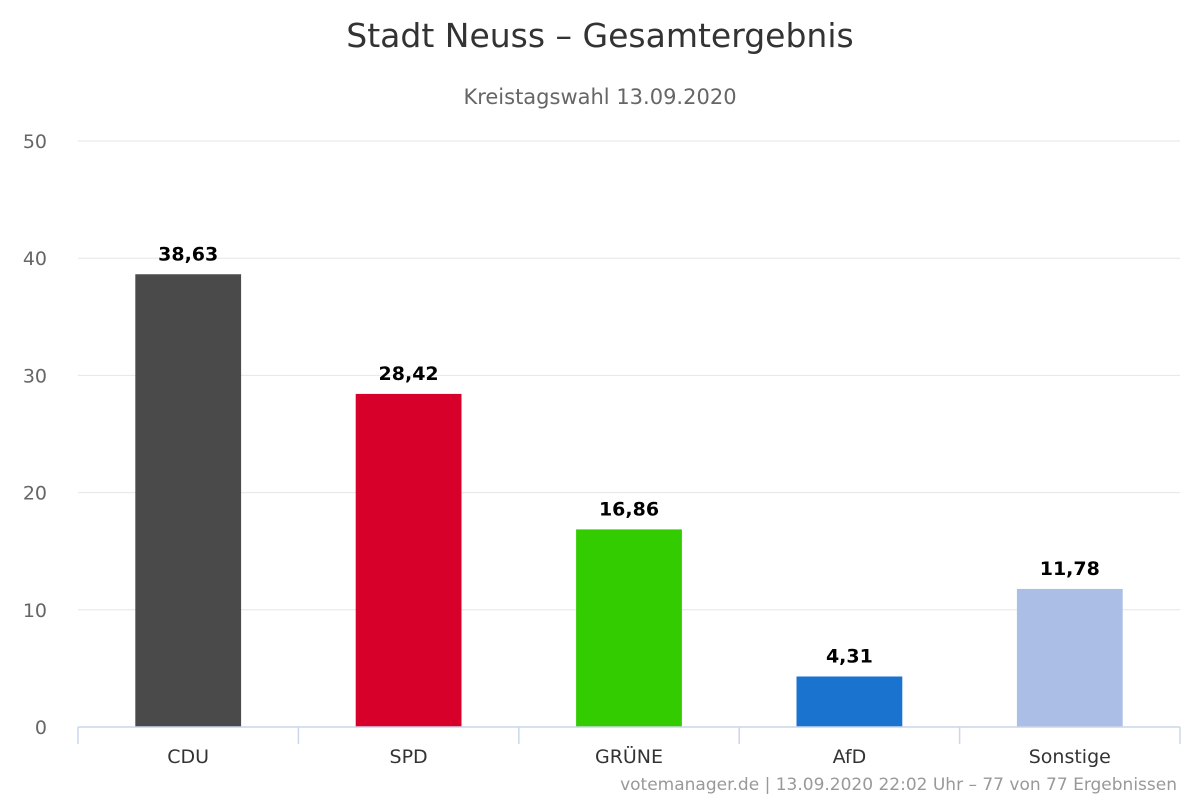  I want to click on y-tick-label: 50, so click(35, 142).